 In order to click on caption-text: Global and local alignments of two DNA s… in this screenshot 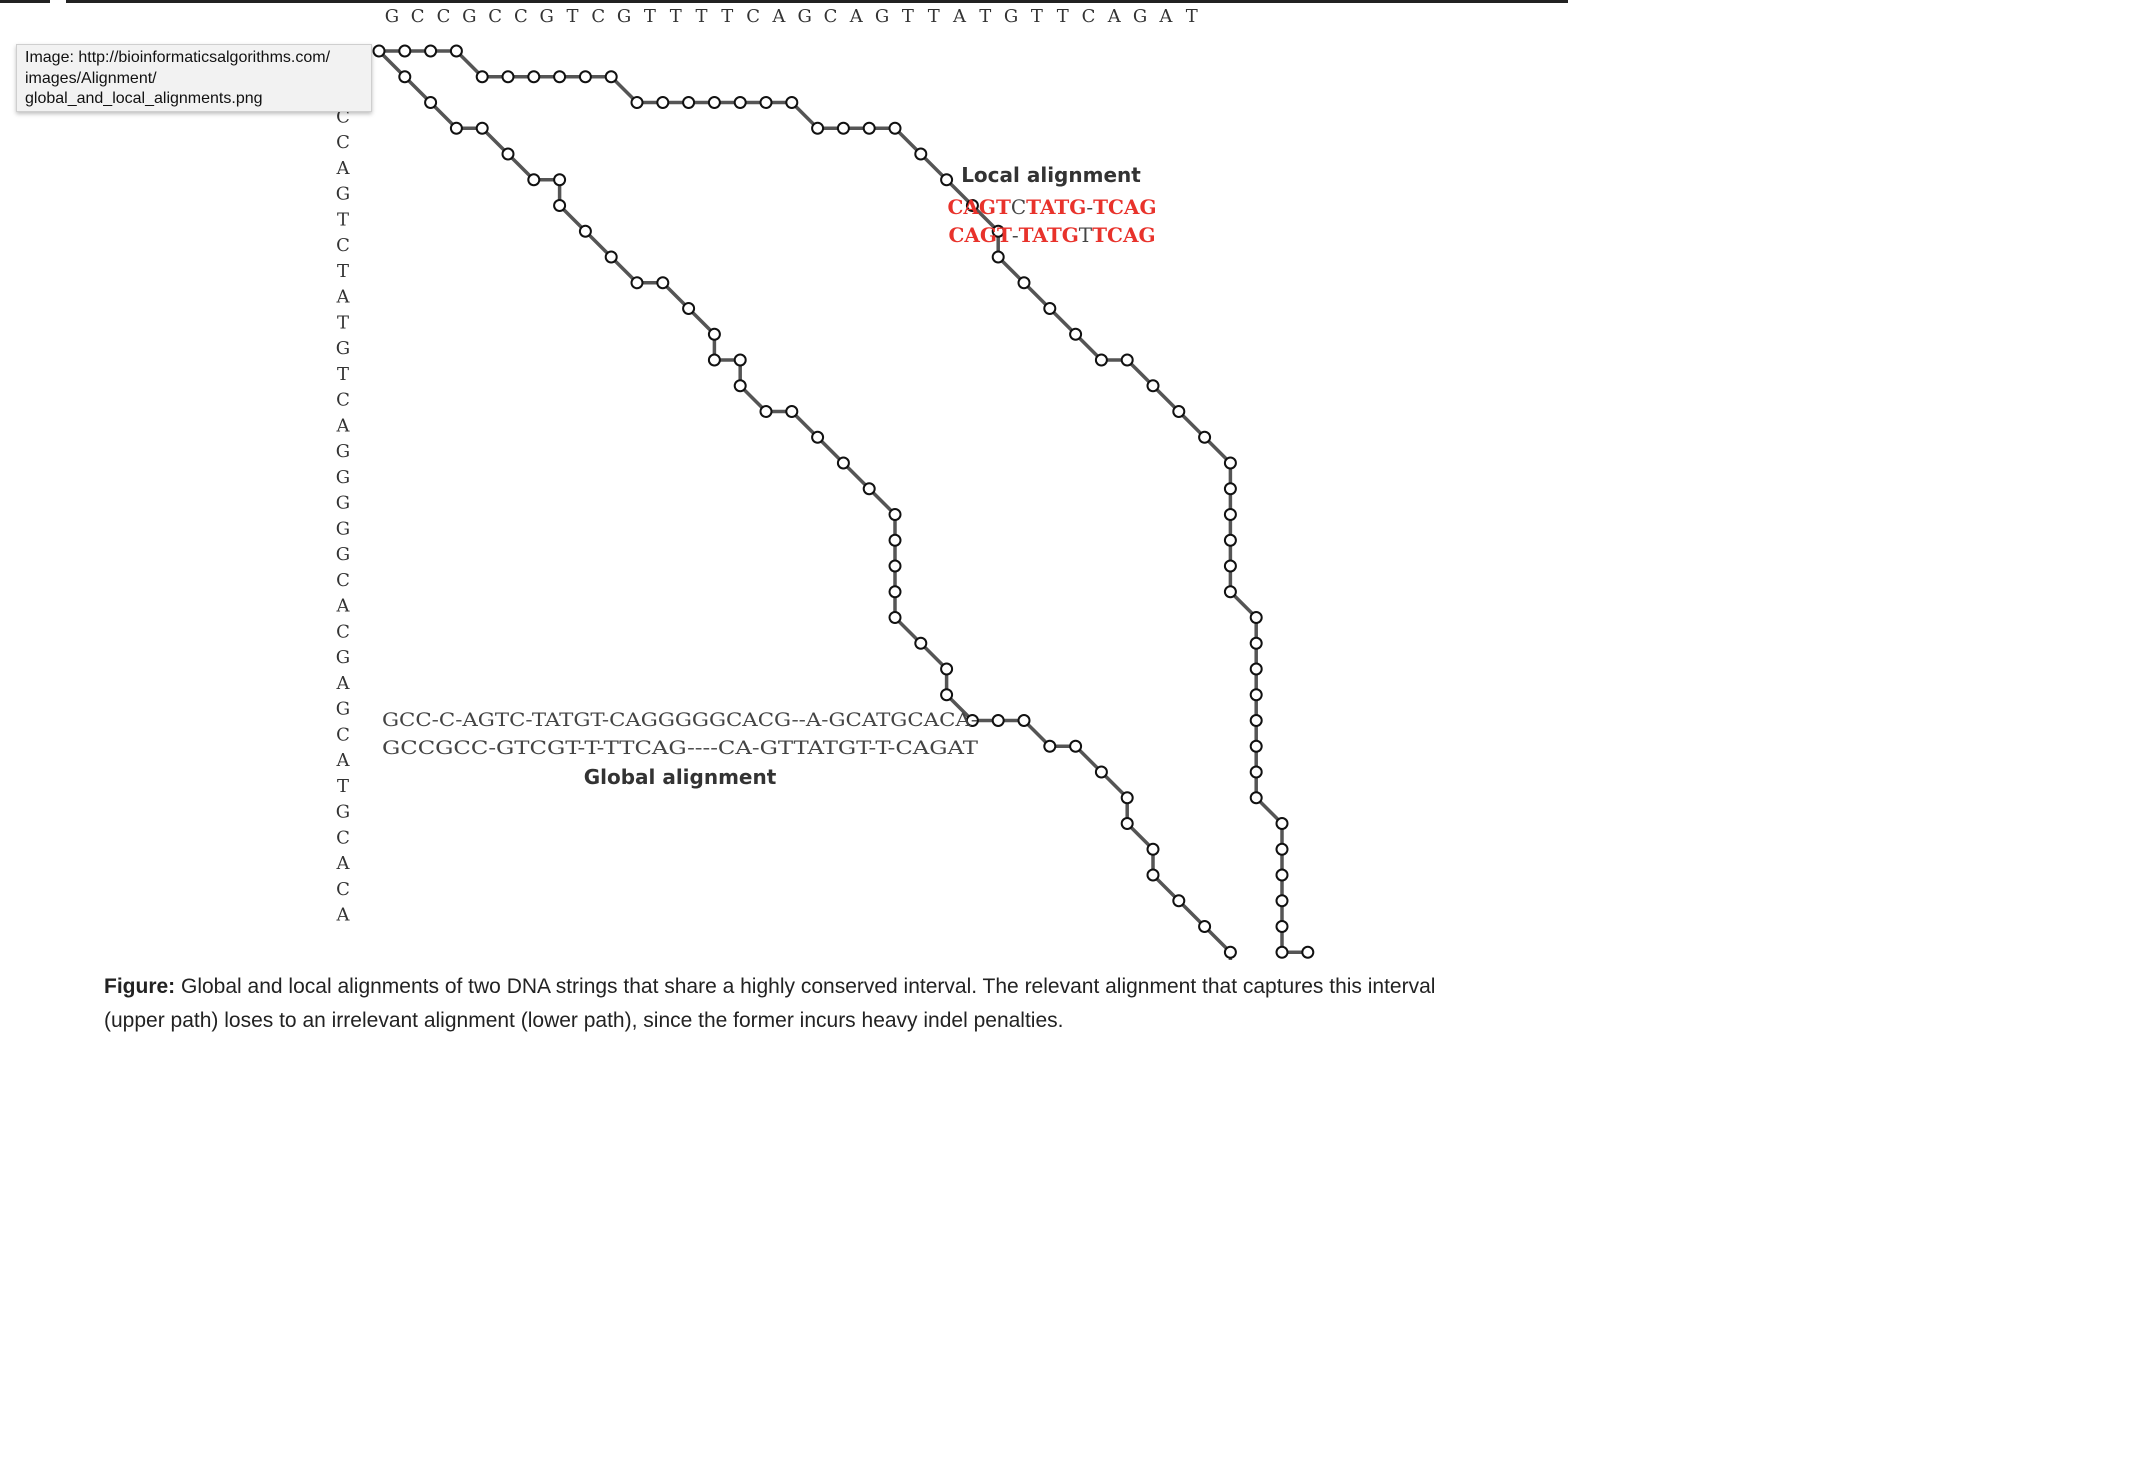, I will do `click(770, 1003)`.